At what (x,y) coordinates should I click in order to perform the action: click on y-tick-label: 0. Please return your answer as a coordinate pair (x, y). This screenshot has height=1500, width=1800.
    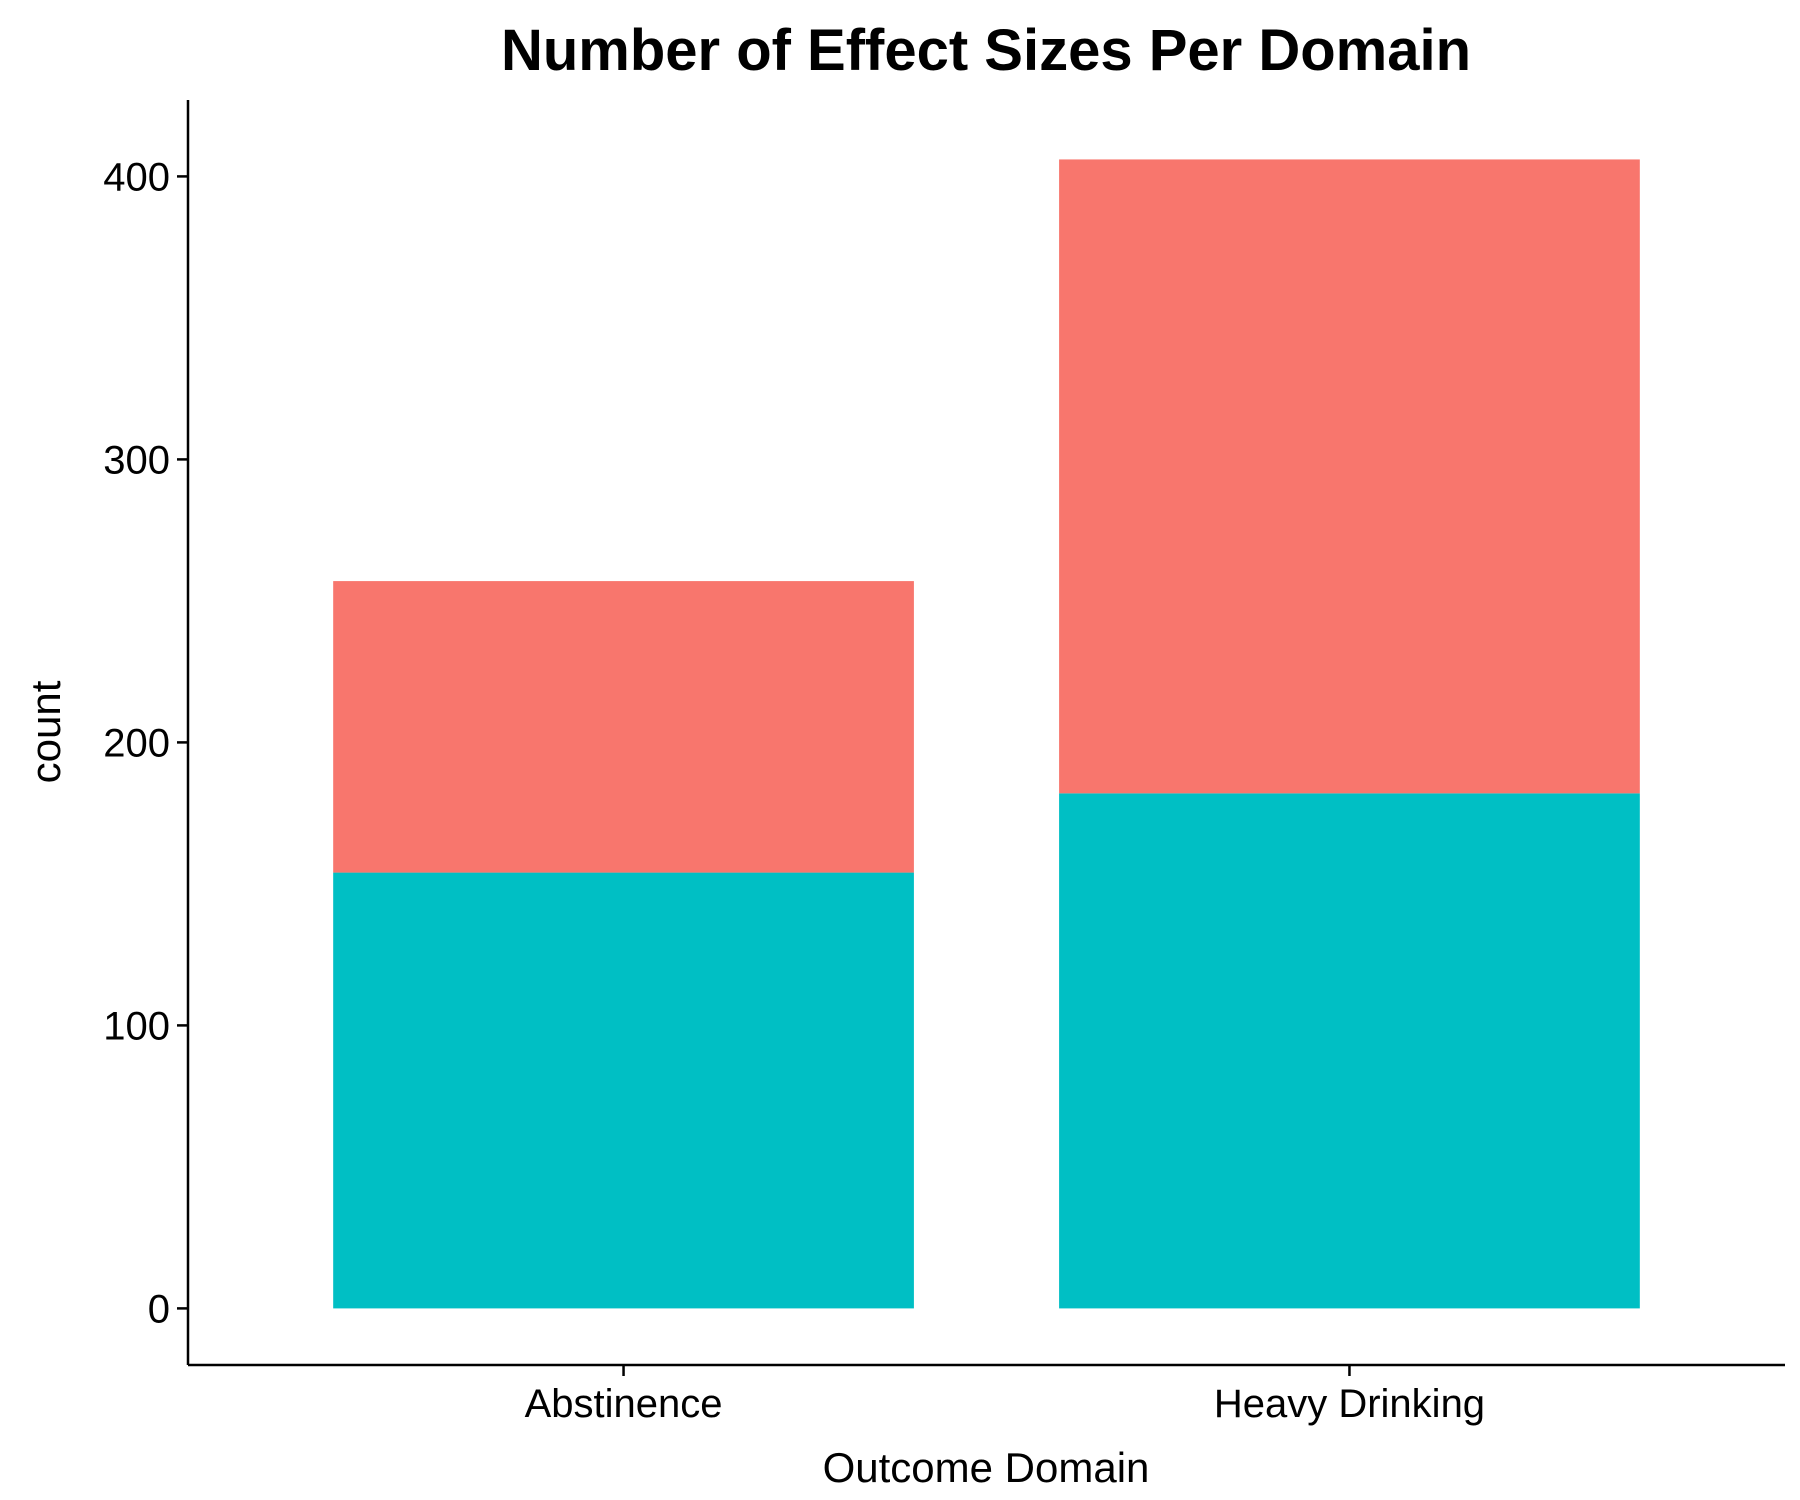
    Looking at the image, I should click on (159, 1309).